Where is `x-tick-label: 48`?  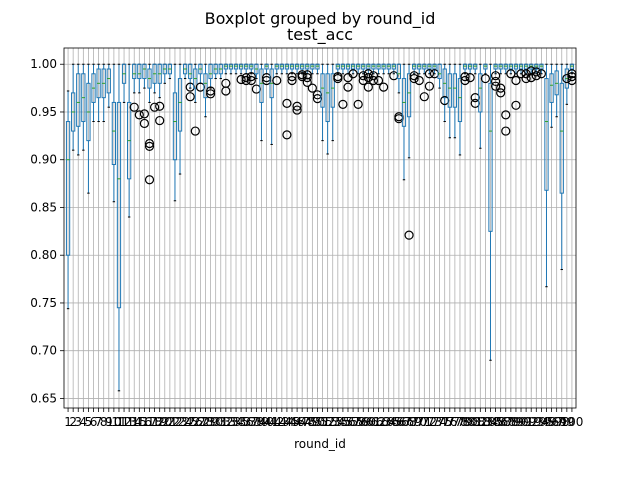
x-tick-label: 48 is located at coordinates (307, 422).